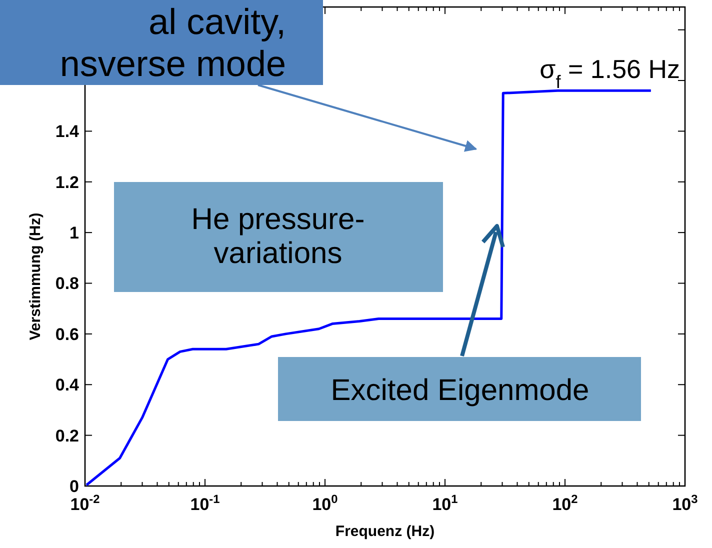 This screenshot has height=548, width=712. Describe the element at coordinates (67, 132) in the screenshot. I see `y-tick-label: 1.4` at that location.